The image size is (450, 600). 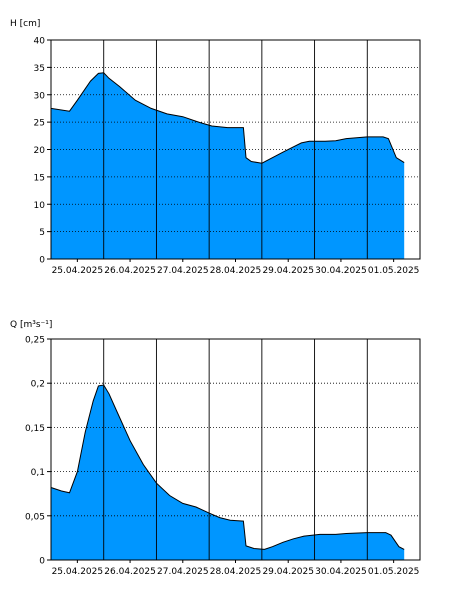 What do you see at coordinates (38, 473) in the screenshot?
I see `y-tick-label: 0,1` at bounding box center [38, 473].